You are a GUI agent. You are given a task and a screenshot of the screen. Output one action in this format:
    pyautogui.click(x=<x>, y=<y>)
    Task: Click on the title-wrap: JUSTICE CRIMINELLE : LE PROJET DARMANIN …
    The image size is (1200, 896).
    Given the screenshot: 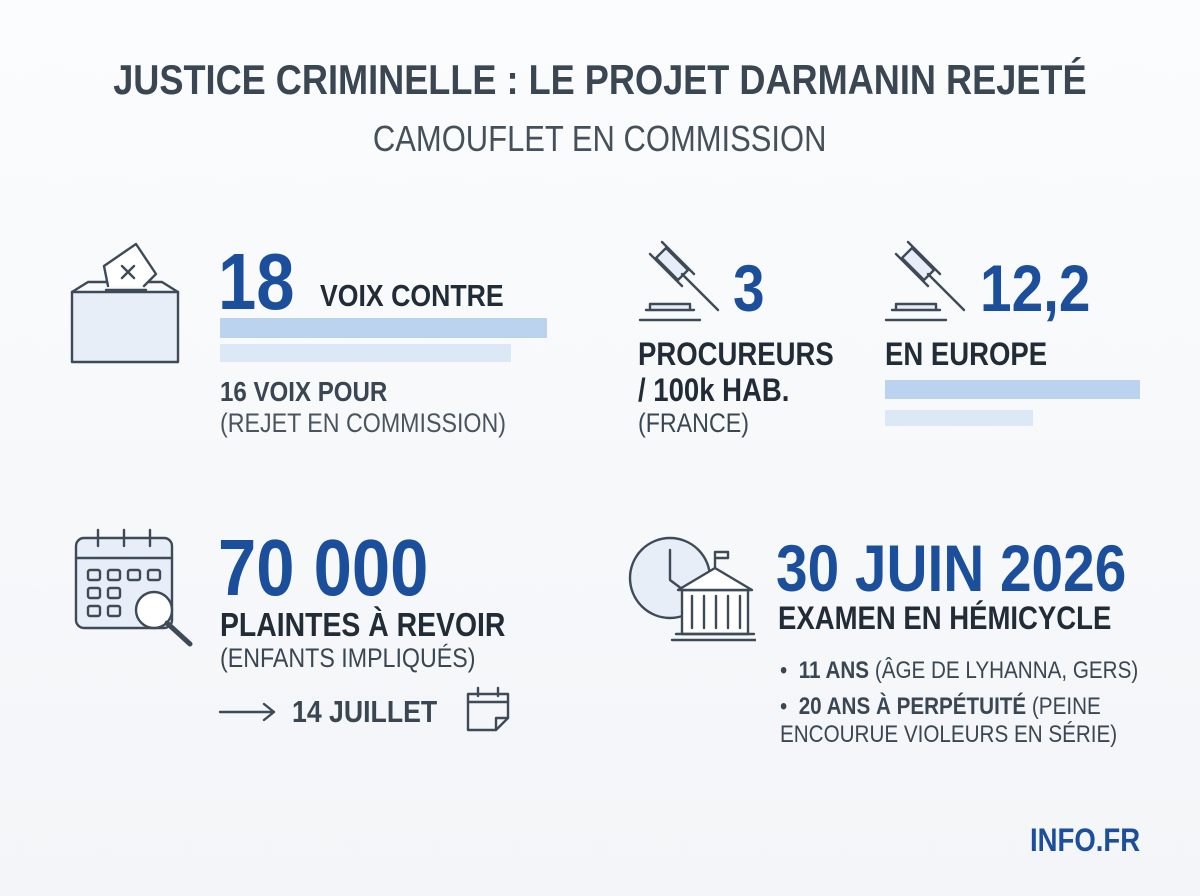 What is the action you would take?
    pyautogui.click(x=600, y=80)
    